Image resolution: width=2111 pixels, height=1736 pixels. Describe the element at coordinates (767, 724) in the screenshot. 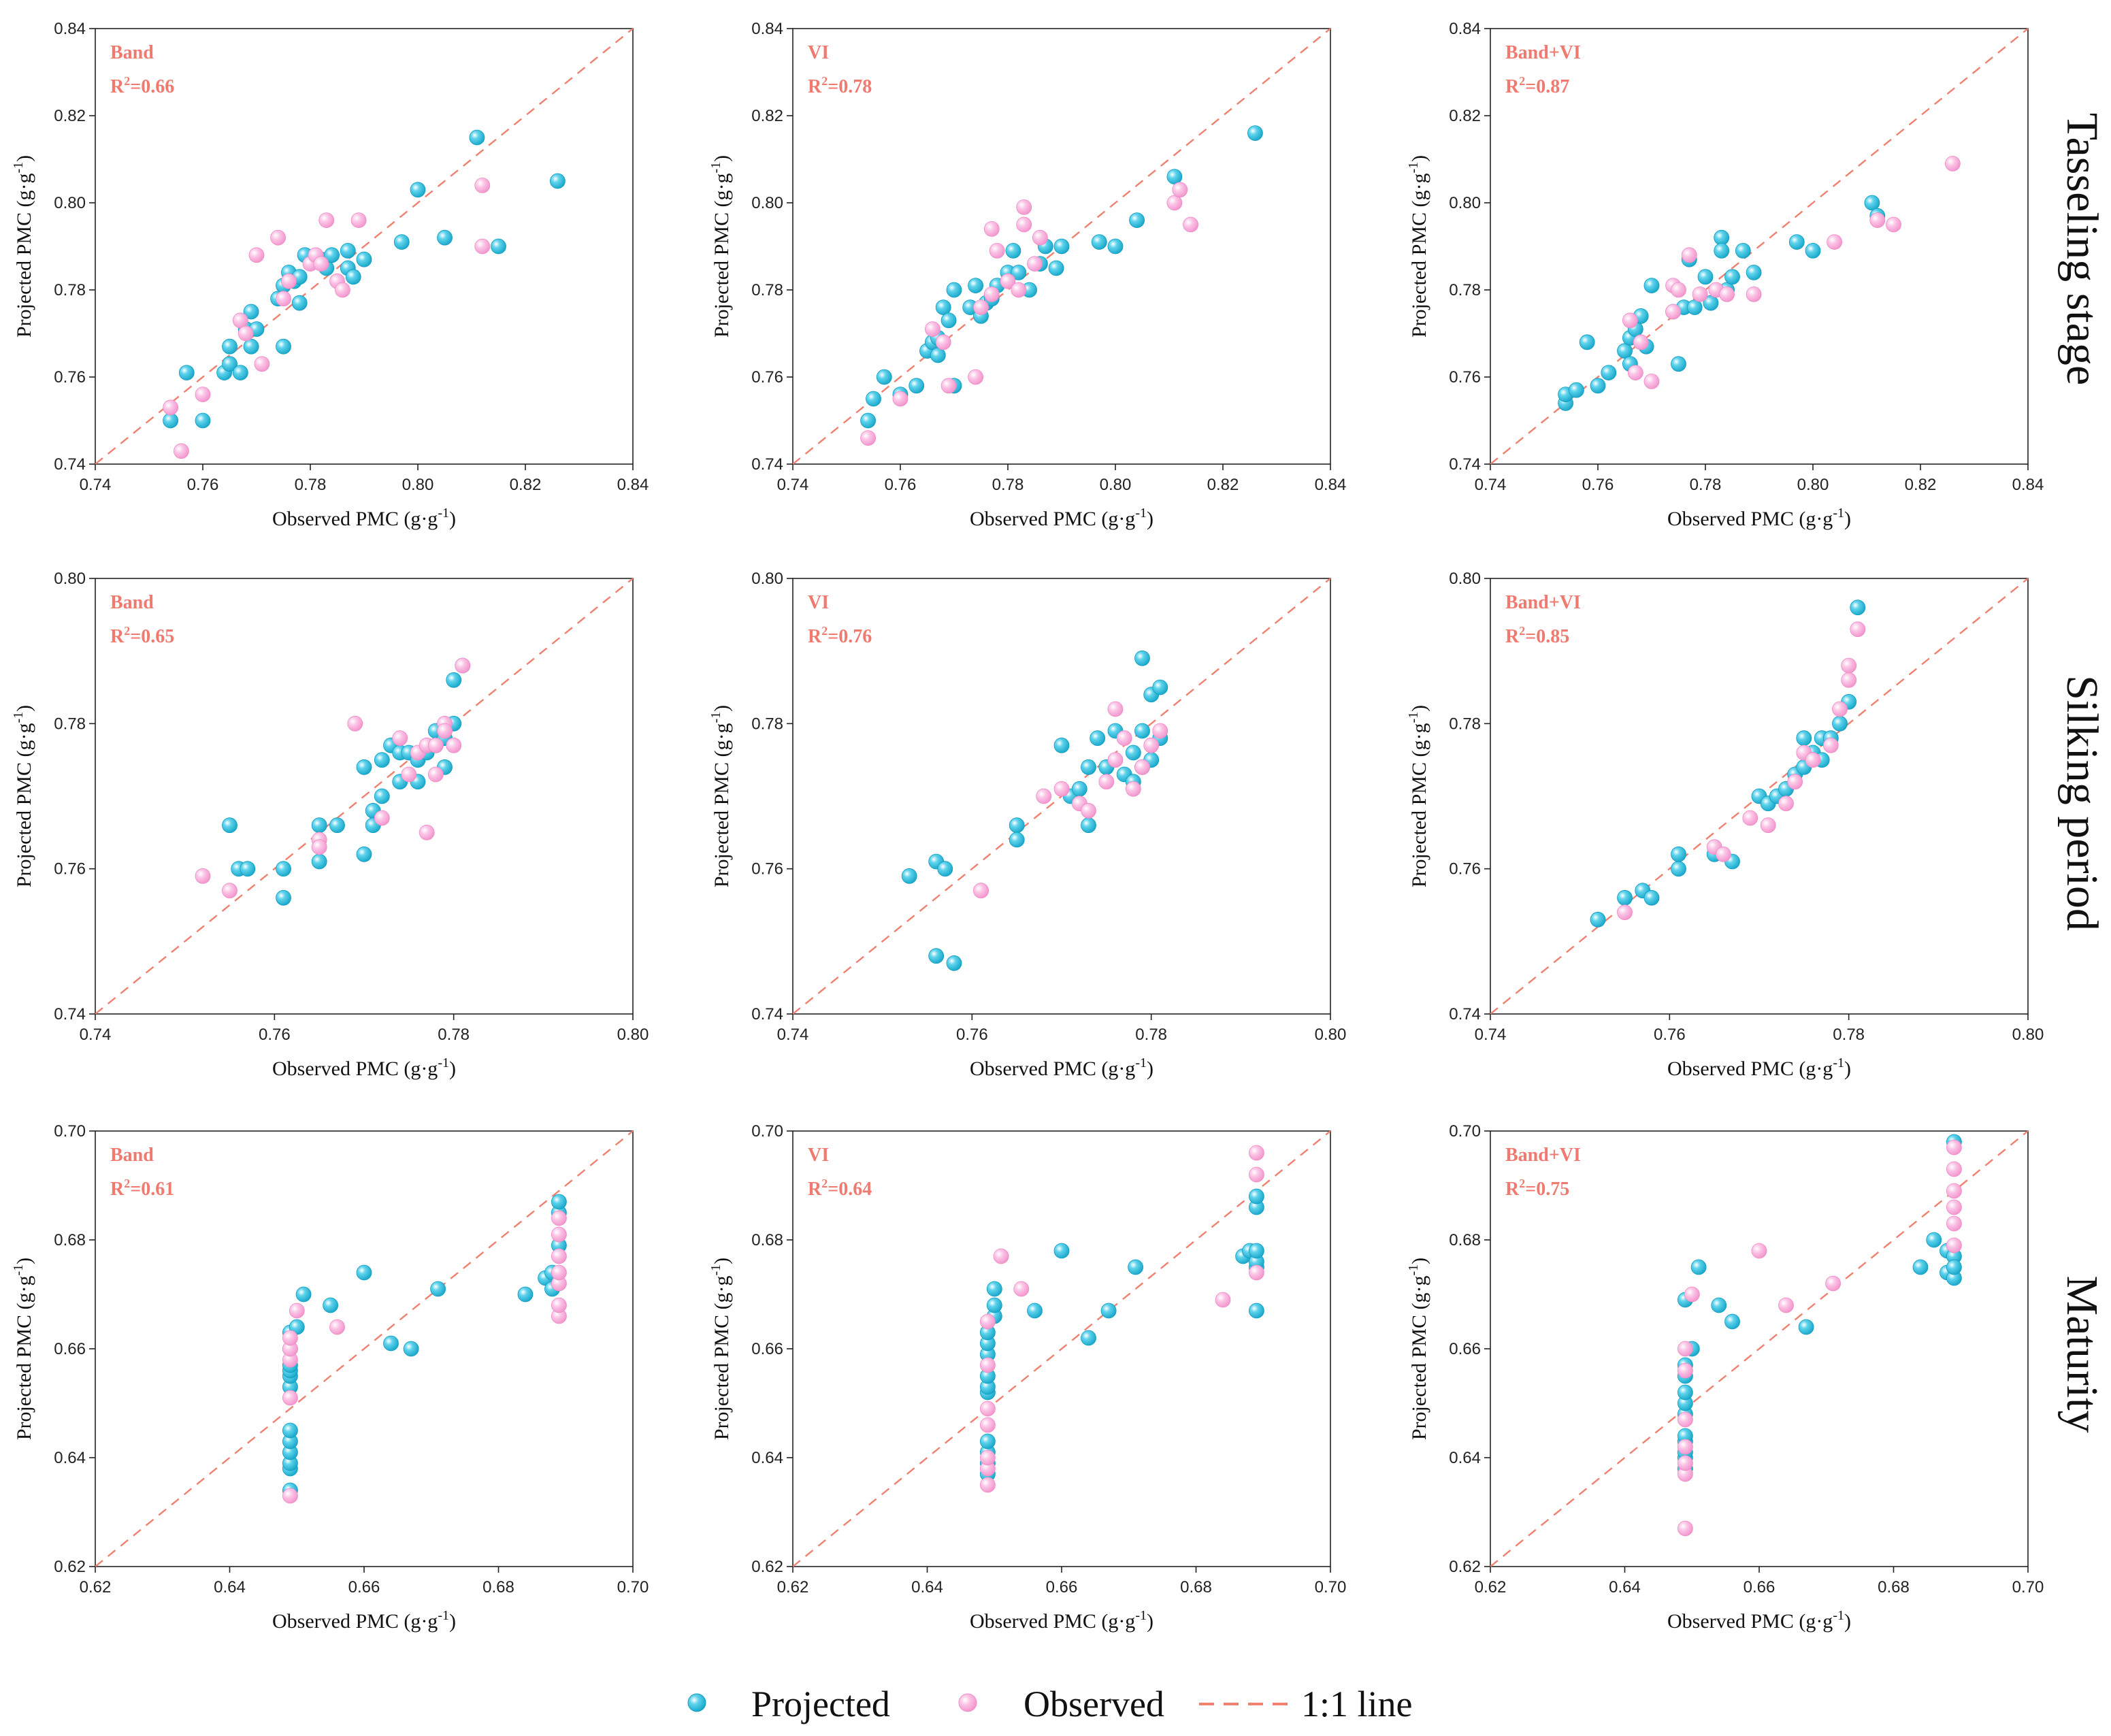

I see `y-tick-label: 0.78` at that location.